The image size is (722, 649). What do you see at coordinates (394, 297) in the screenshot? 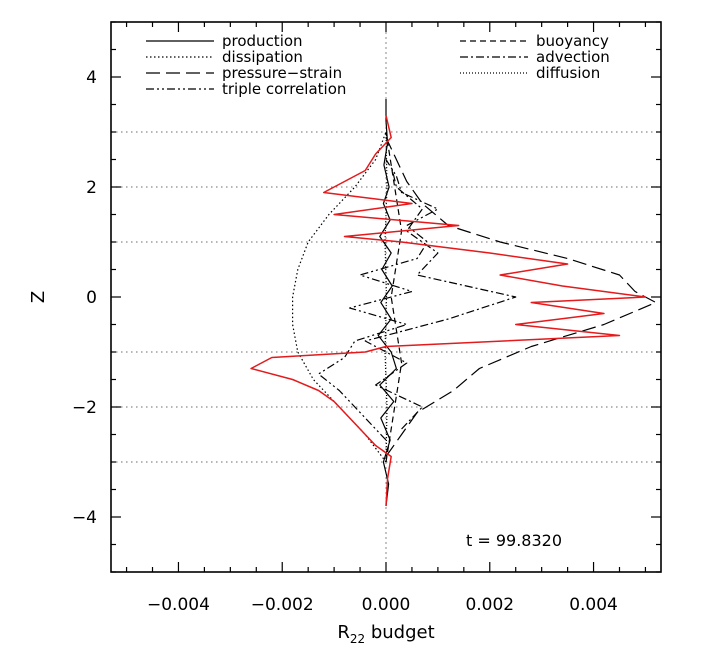
I see `series-line-buoyancy` at bounding box center [394, 297].